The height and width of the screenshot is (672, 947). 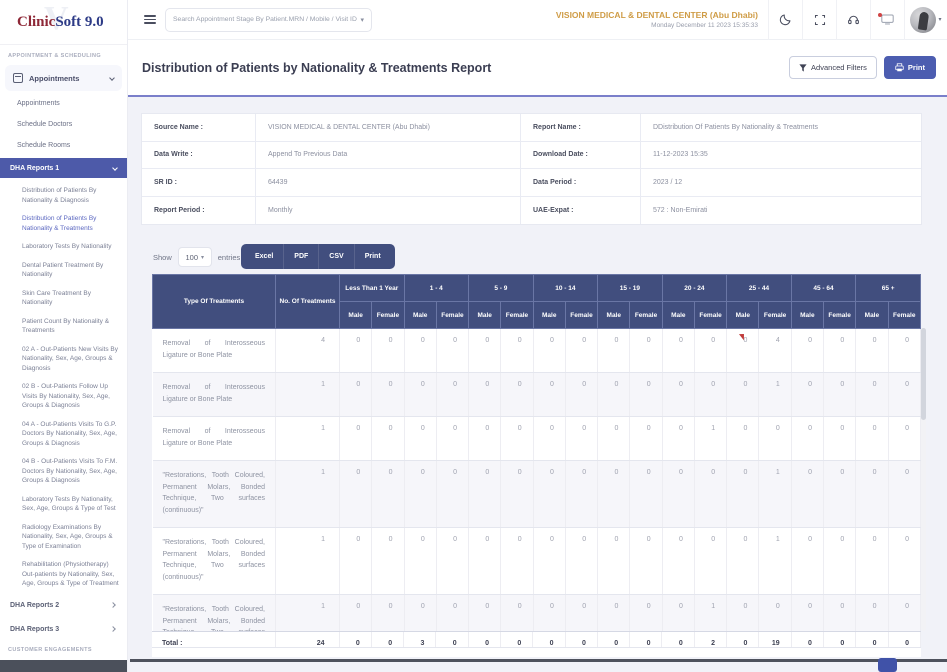 What do you see at coordinates (833, 67) in the screenshot?
I see `advanced-filters-button: Advanced Filters` at bounding box center [833, 67].